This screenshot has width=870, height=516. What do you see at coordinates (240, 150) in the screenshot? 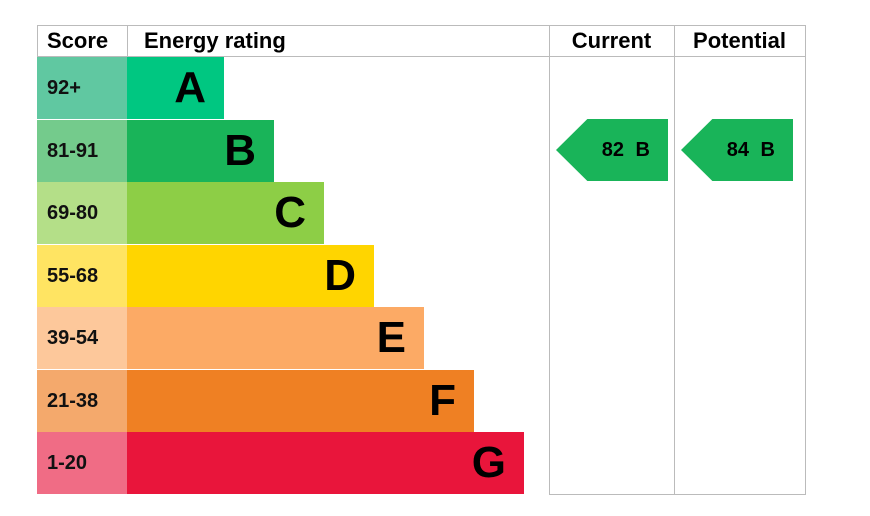
I see `rating-letter: B` at bounding box center [240, 150].